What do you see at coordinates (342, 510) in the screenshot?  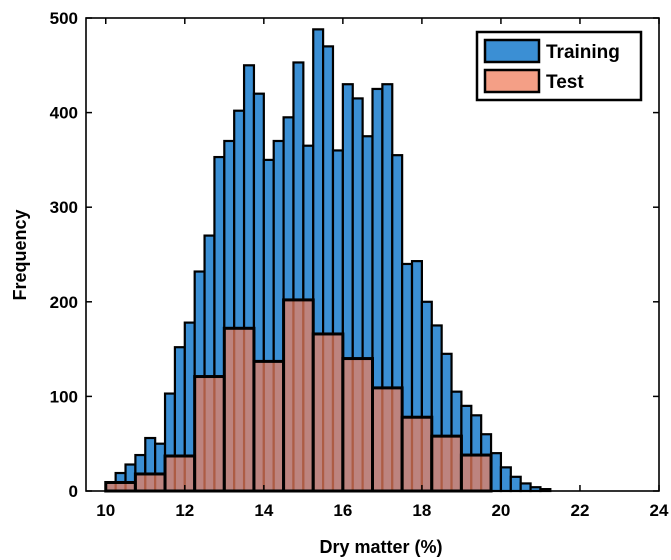 I see `x-tick-label: 16` at bounding box center [342, 510].